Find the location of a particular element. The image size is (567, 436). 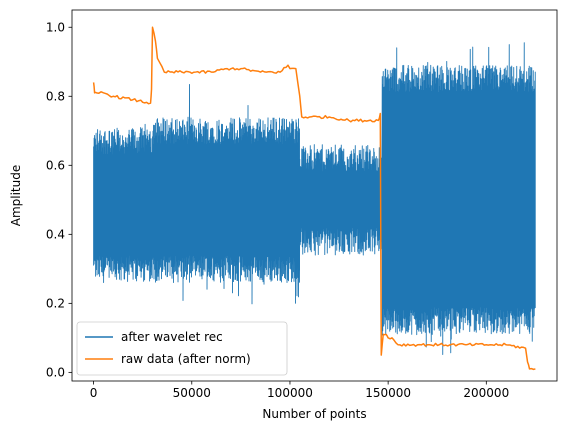

legend: after wavelet rec raw data (after norm) is located at coordinates (182, 348).